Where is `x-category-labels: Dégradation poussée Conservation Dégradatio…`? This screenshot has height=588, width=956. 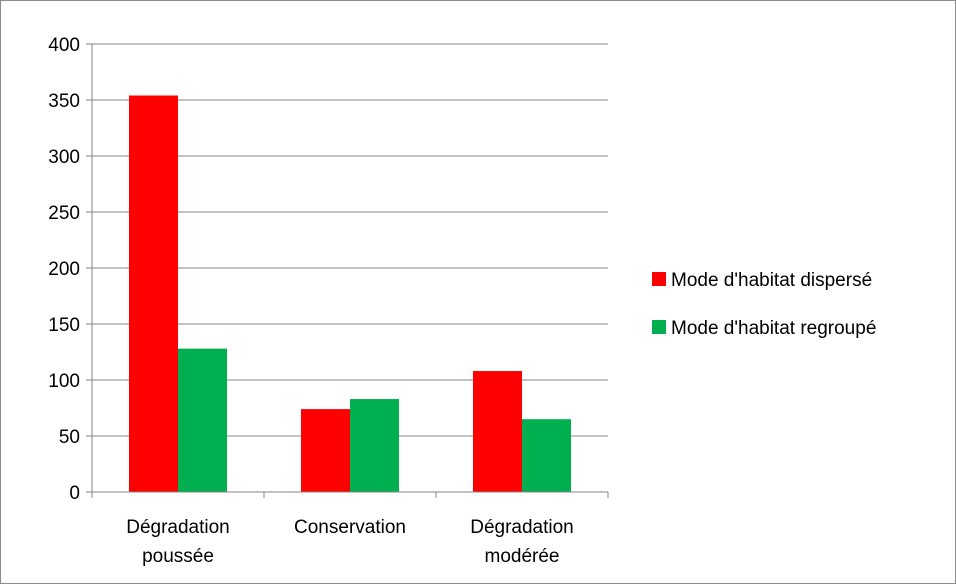 x-category-labels: Dégradation poussée Conservation Dégradatio… is located at coordinates (350, 542).